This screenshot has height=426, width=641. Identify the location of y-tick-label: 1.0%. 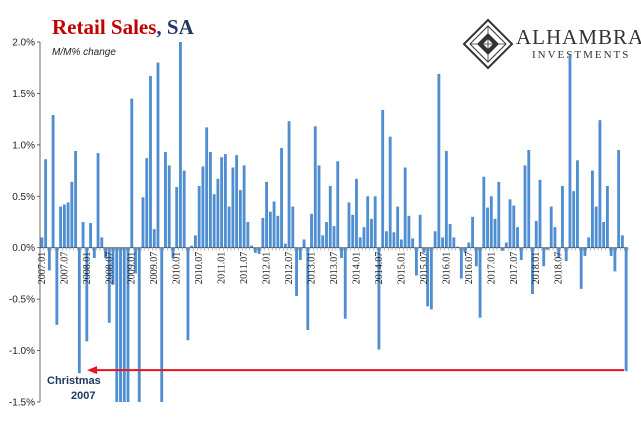
(23, 145).